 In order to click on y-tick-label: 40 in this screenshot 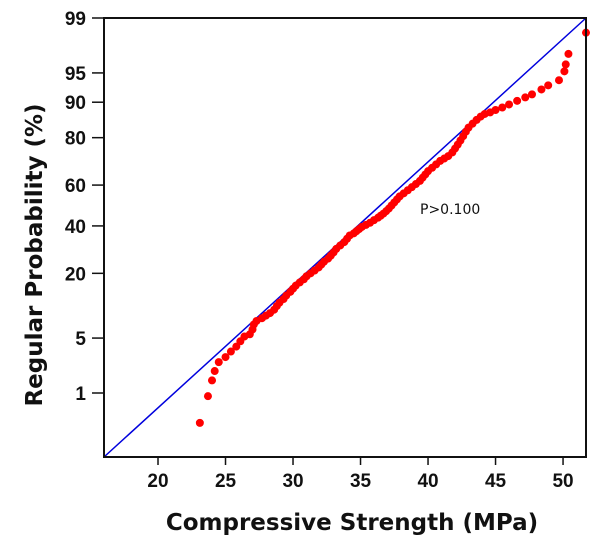, I will do `click(75, 227)`.